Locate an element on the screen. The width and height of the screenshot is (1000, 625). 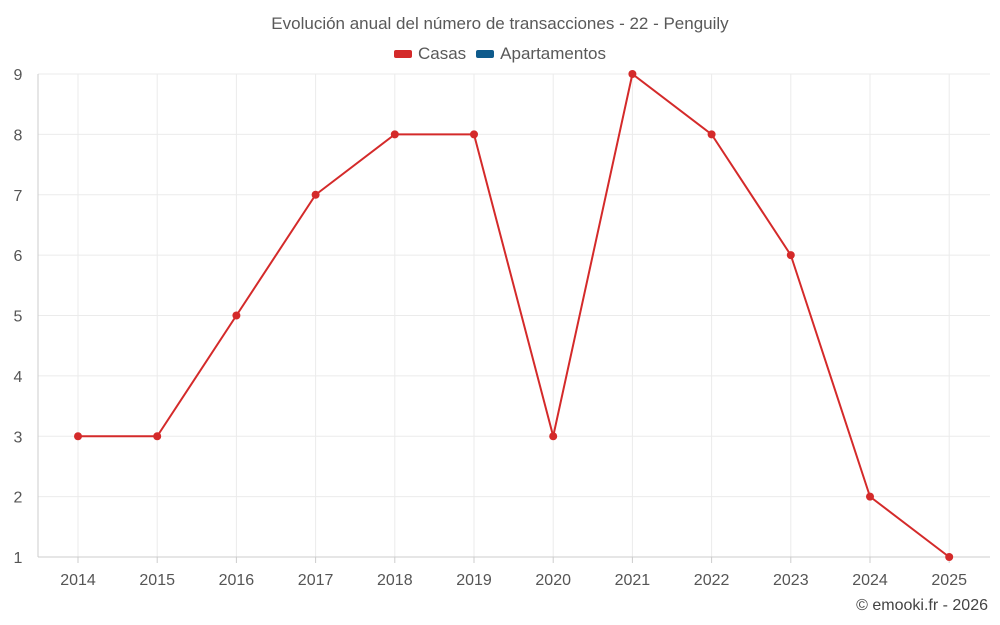
x-tick-label: 2019 is located at coordinates (474, 580).